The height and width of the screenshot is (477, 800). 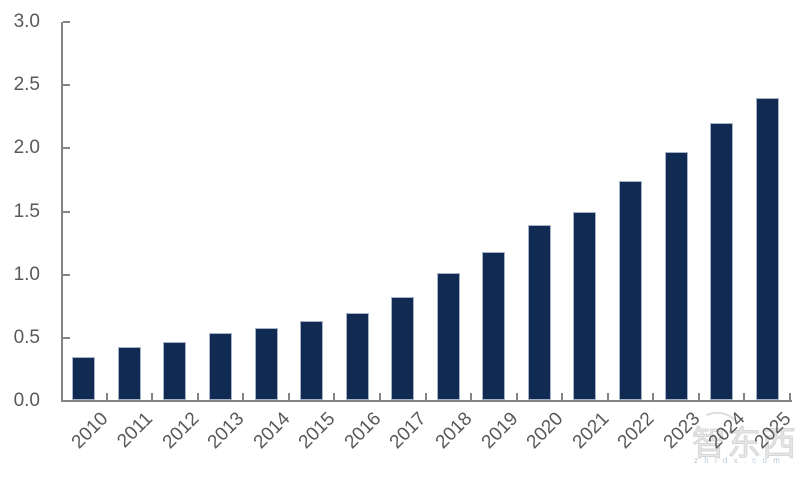 What do you see at coordinates (89, 431) in the screenshot?
I see `x-tick-label-2010: 2010` at bounding box center [89, 431].